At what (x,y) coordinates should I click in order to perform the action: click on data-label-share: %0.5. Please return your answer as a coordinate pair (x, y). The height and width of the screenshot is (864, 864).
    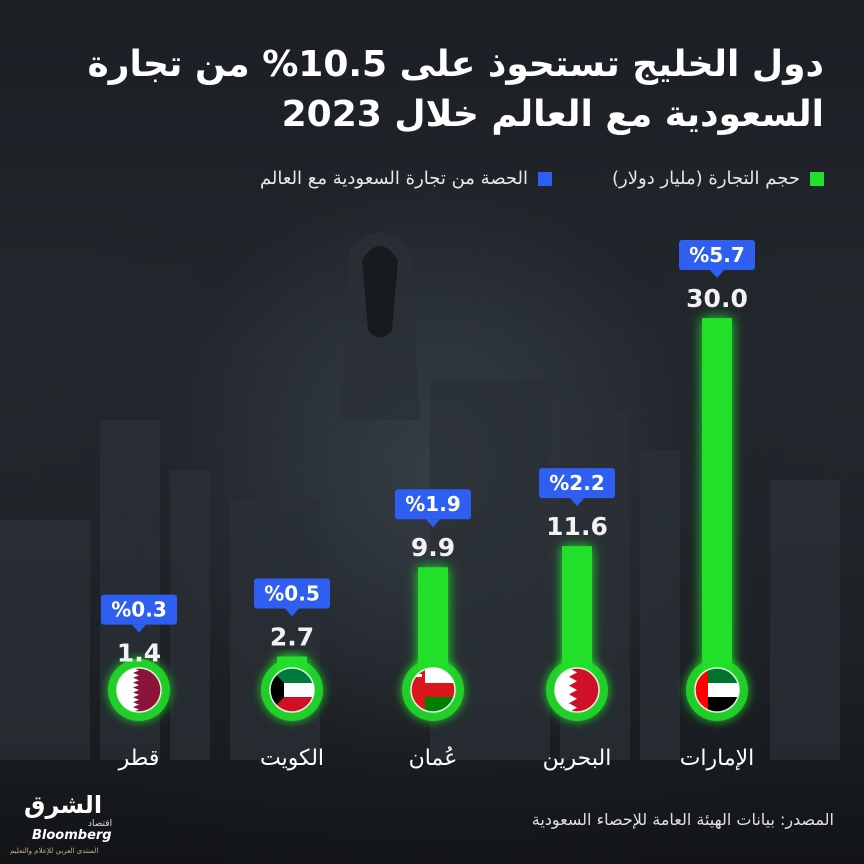
    Looking at the image, I should click on (291, 594).